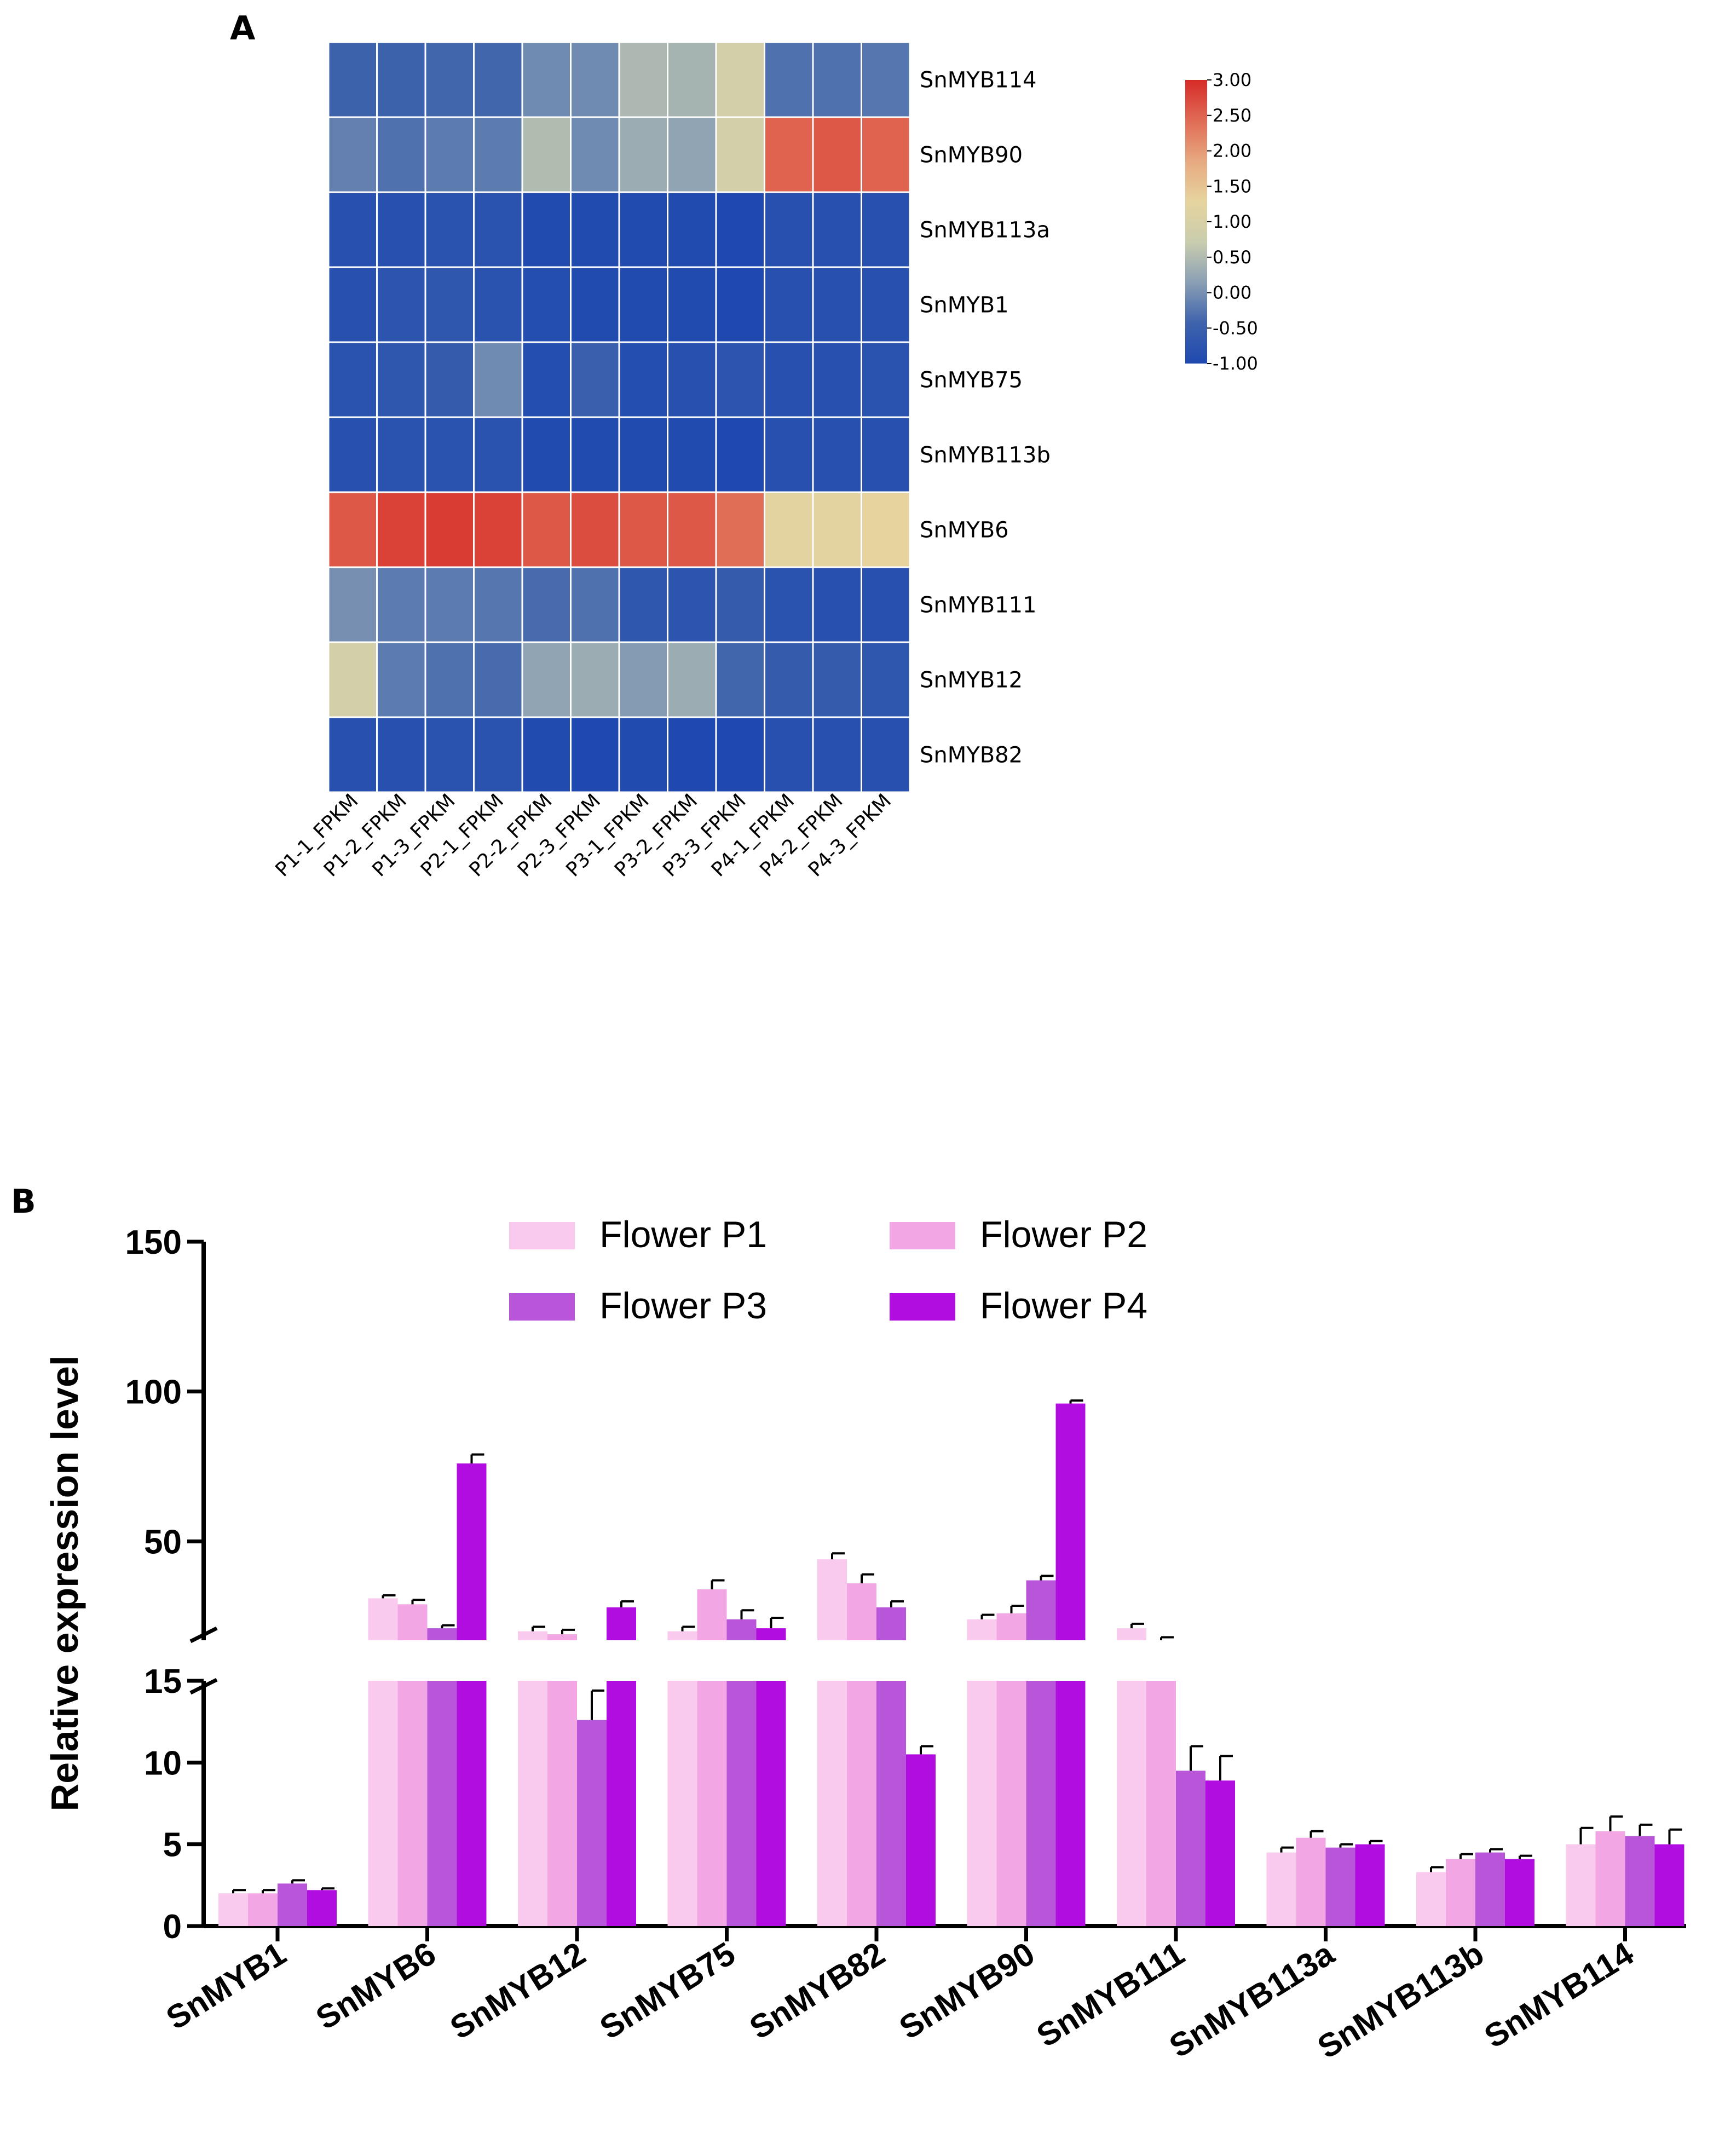 This screenshot has height=2156, width=1725. I want to click on x-tick-label: SnMYB1, so click(226, 1986).